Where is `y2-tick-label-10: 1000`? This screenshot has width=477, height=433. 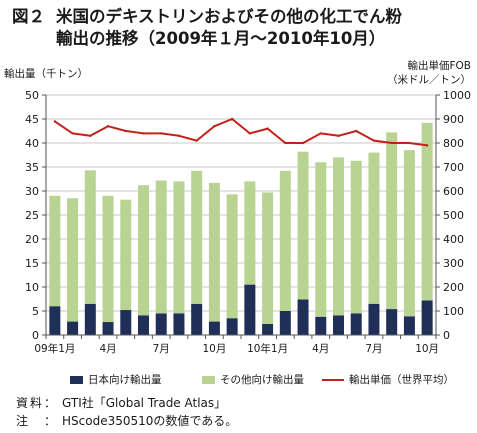 y2-tick-label-10: 1000 is located at coordinates (457, 95).